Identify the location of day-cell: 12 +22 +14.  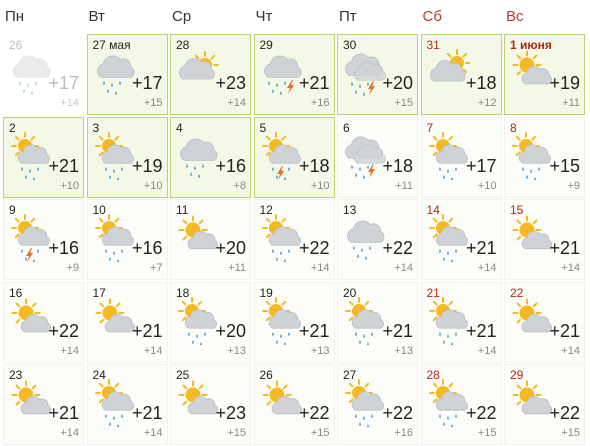
(294, 239).